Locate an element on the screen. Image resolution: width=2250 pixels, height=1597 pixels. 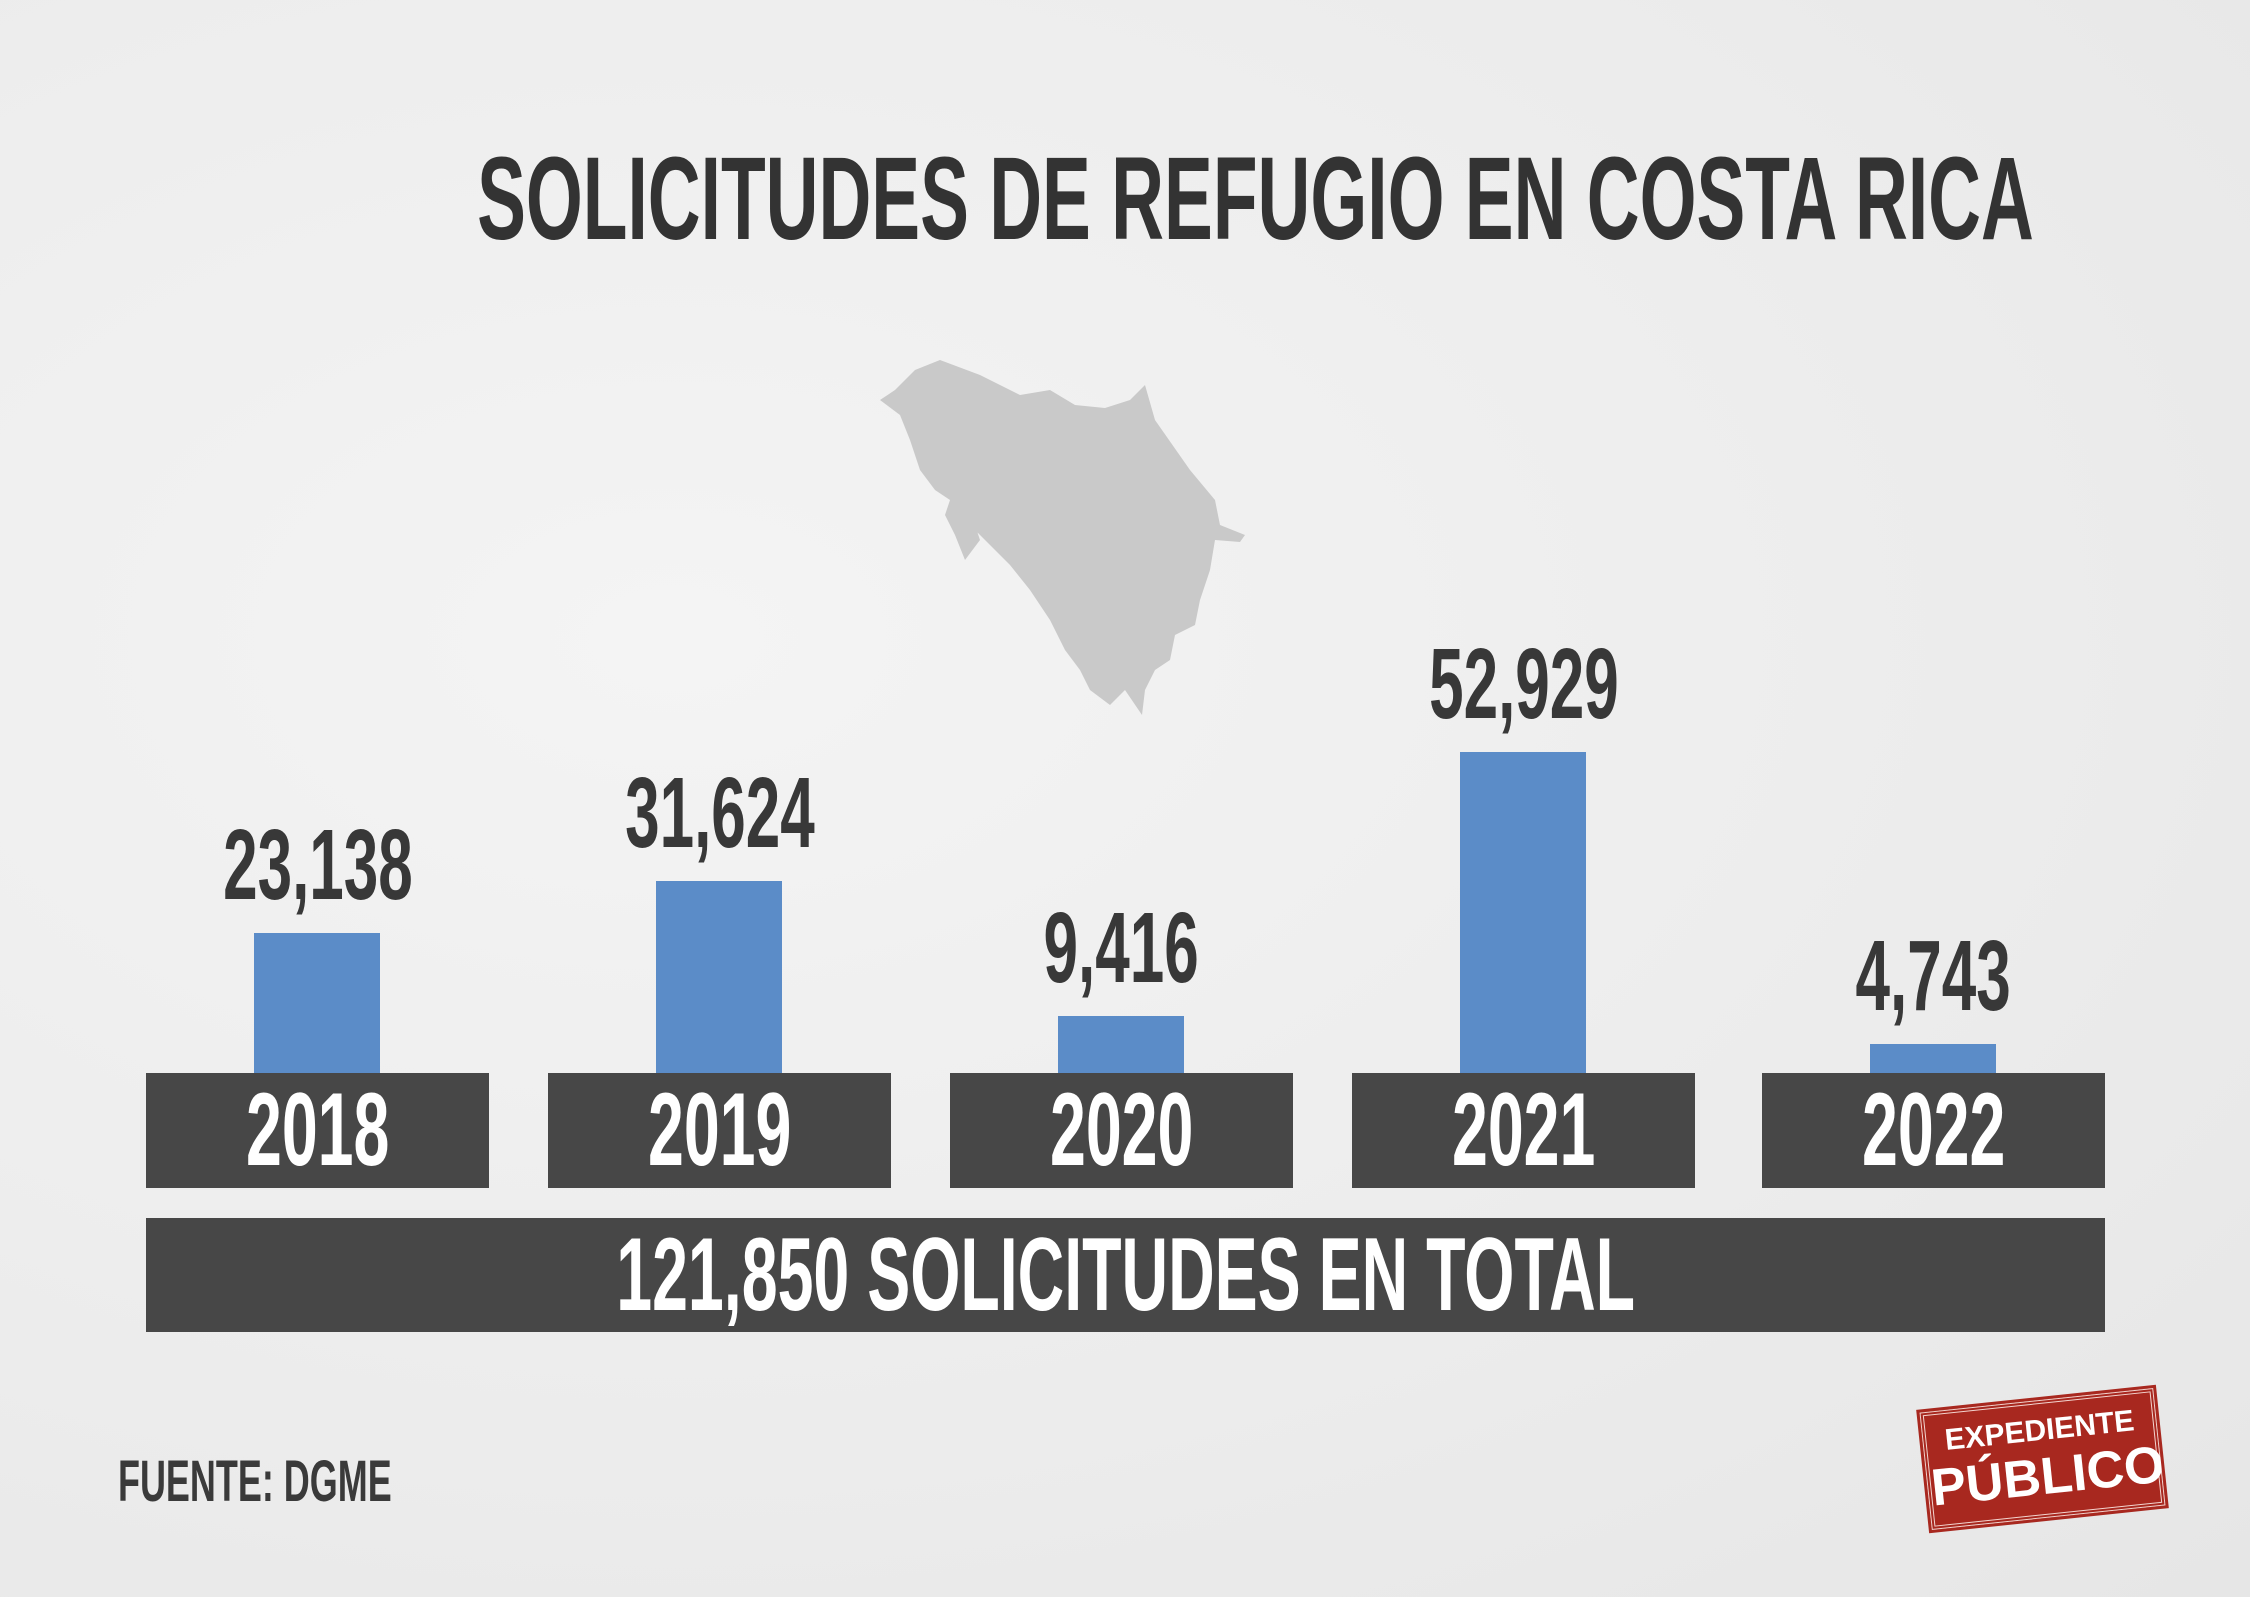
bar-2022 is located at coordinates (1933, 1058).